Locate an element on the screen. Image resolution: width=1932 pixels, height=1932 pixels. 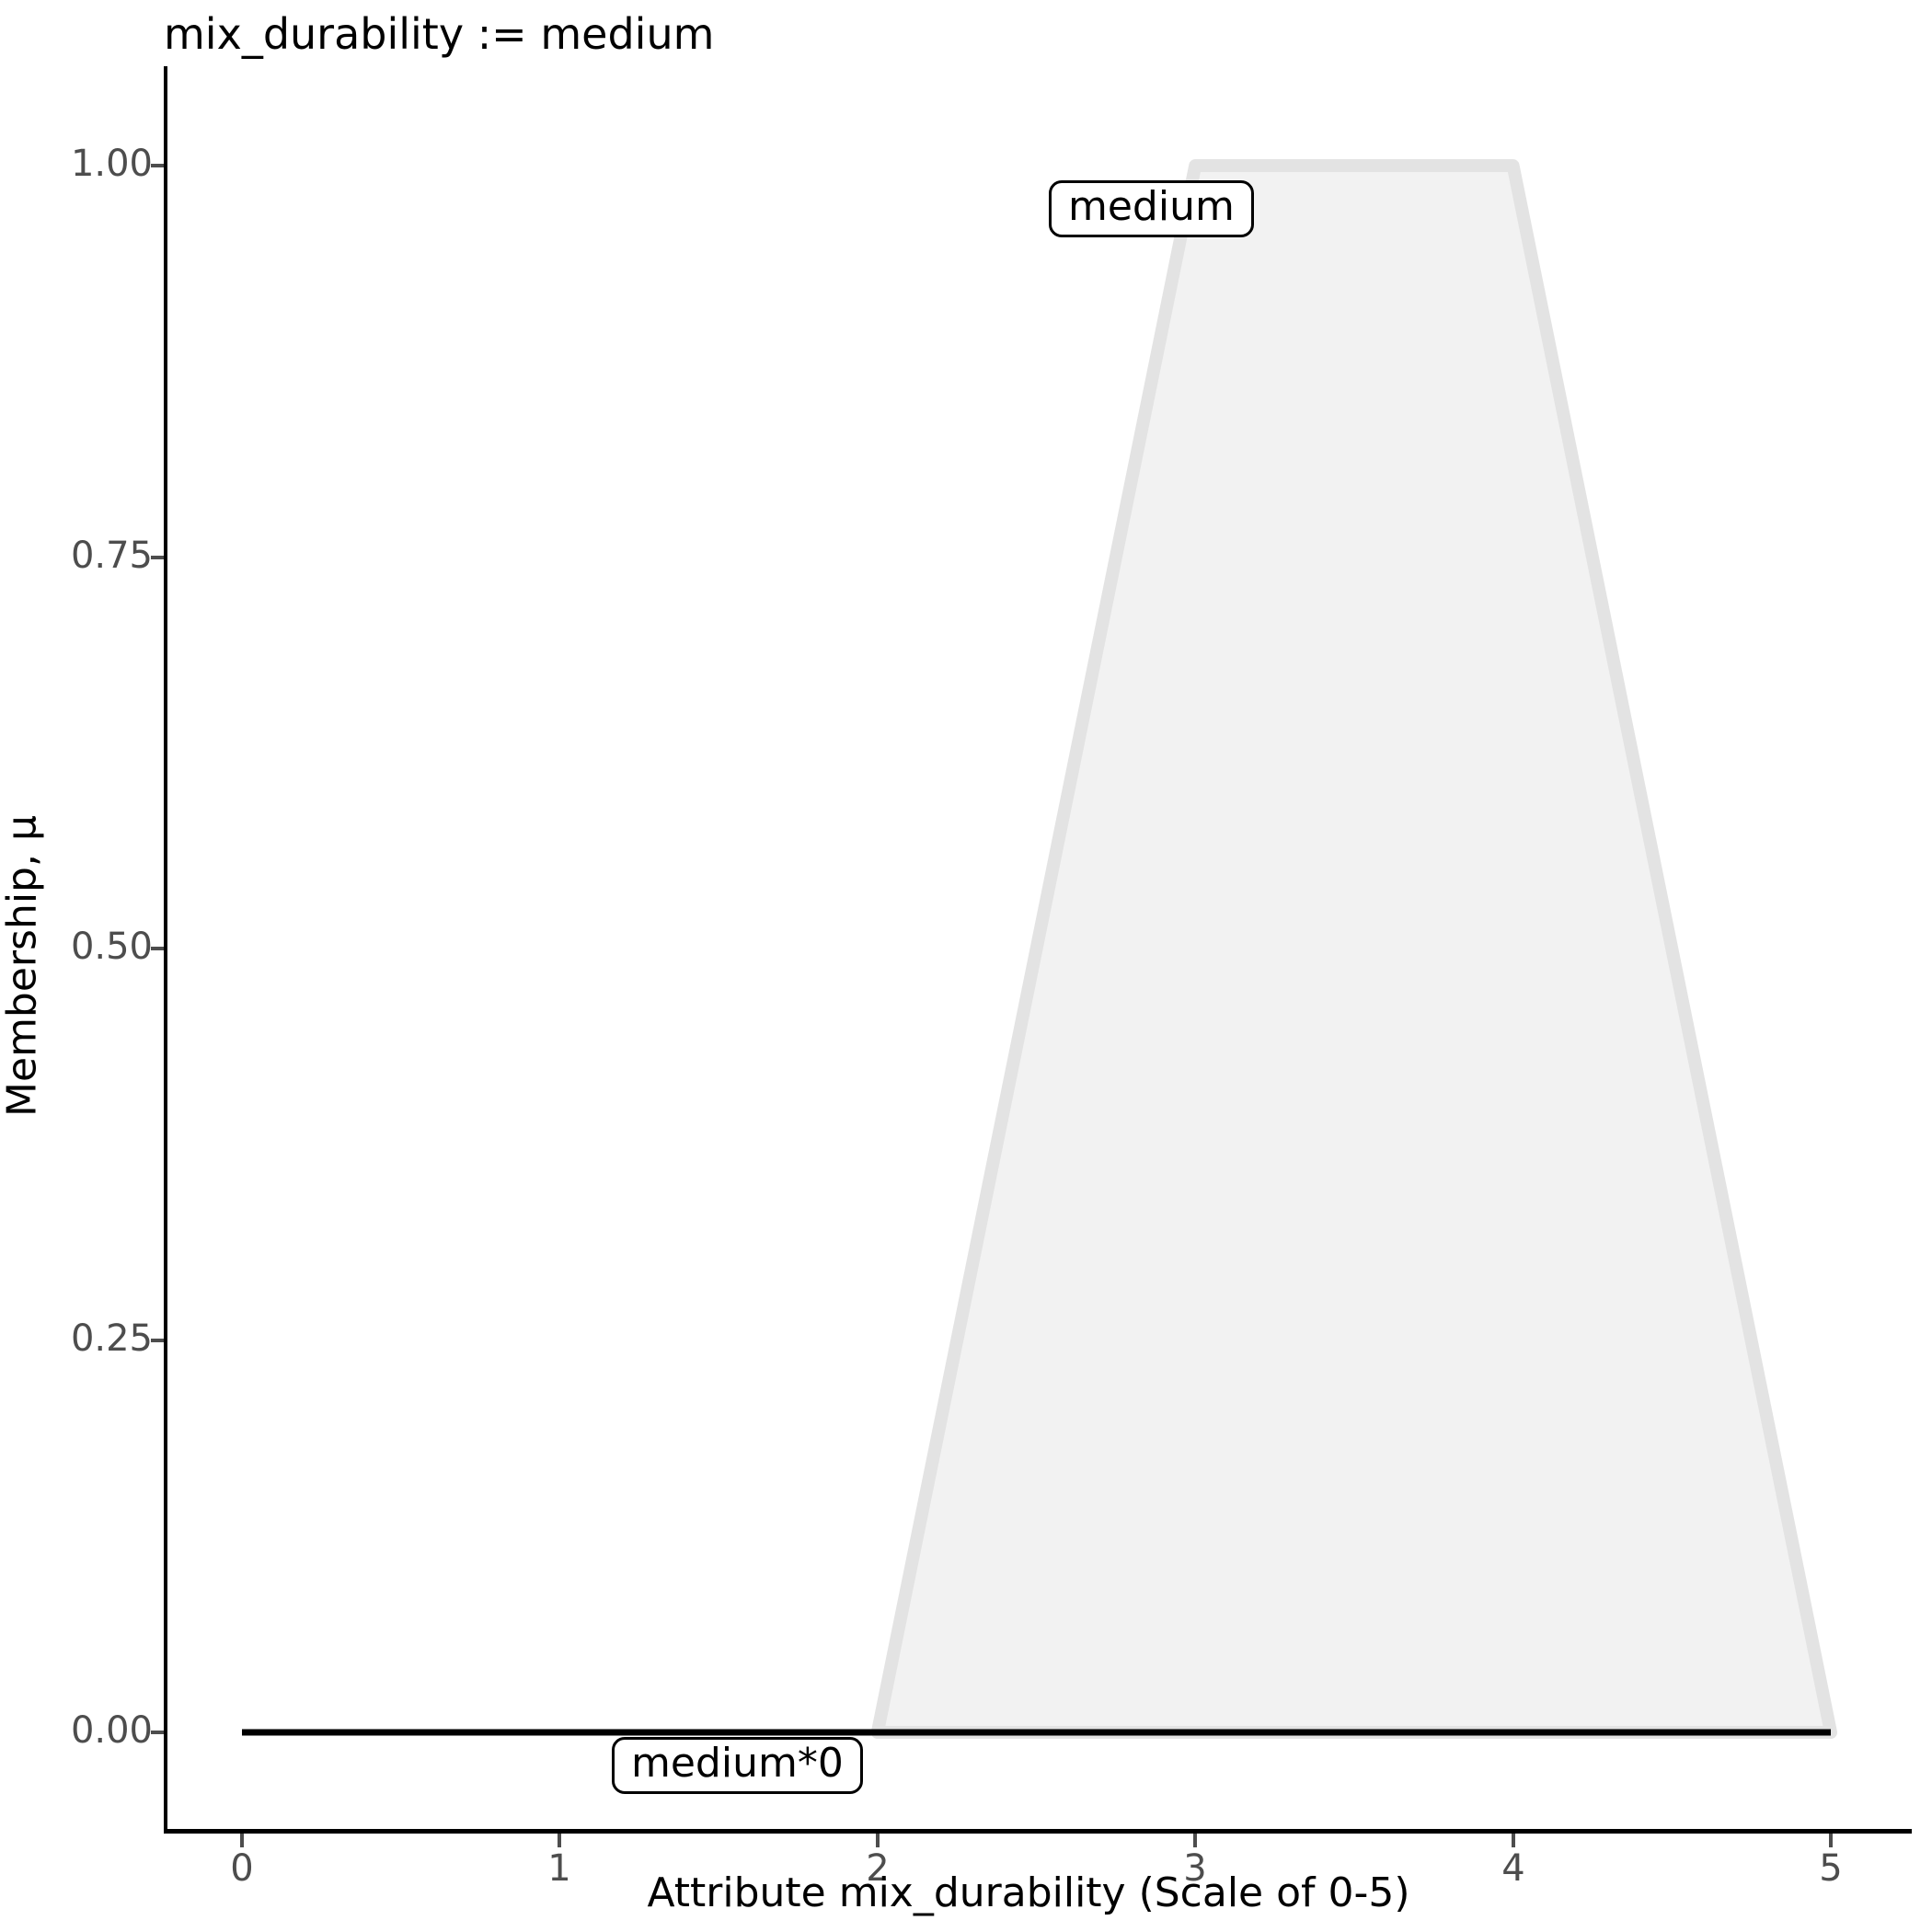
x-axis-line is located at coordinates (1038, 1831).